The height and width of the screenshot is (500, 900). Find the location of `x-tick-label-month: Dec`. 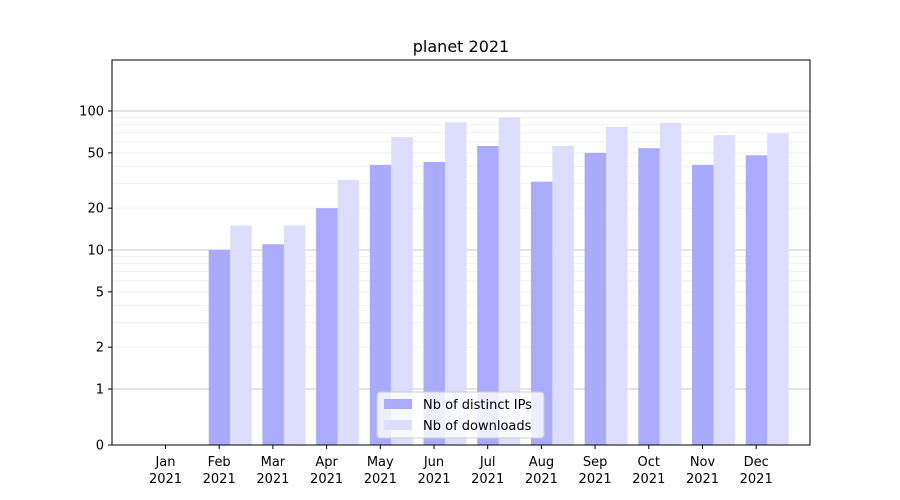

x-tick-label-month: Dec is located at coordinates (756, 462).